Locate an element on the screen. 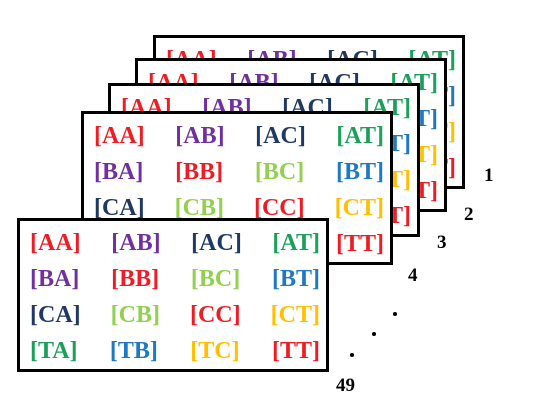 Image resolution: width=540 pixels, height=419 pixels. layer-number-1: 1 is located at coordinates (489, 175).